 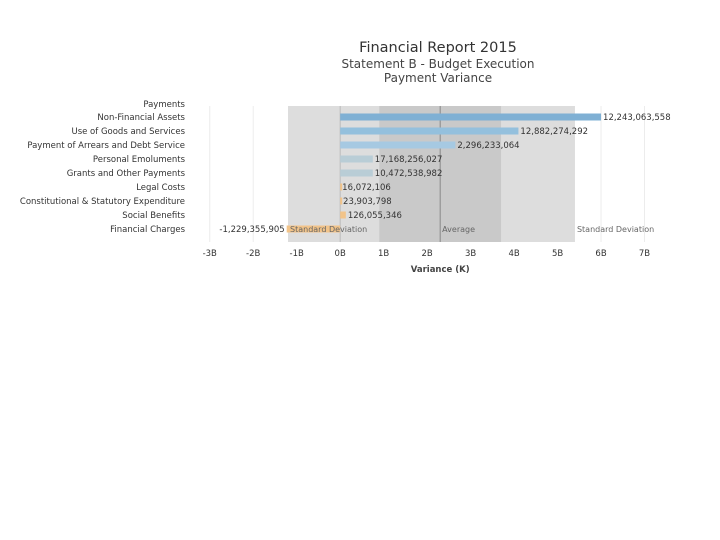 What do you see at coordinates (160, 188) in the screenshot?
I see `category-label: Legal Costs` at bounding box center [160, 188].